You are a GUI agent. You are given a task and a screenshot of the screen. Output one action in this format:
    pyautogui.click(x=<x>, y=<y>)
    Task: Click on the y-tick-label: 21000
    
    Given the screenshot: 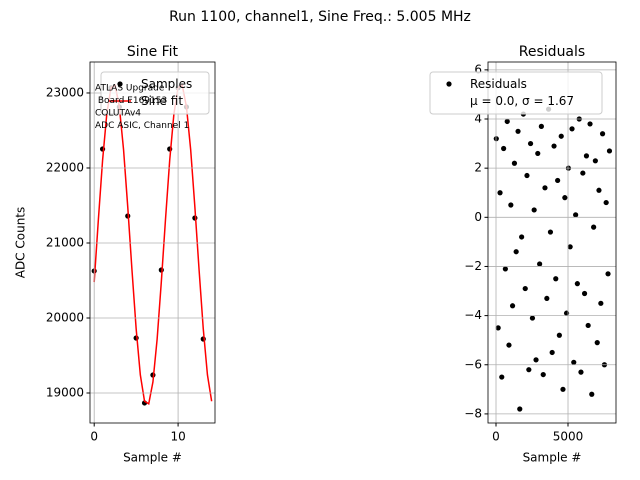 What is the action you would take?
    pyautogui.click(x=65, y=242)
    